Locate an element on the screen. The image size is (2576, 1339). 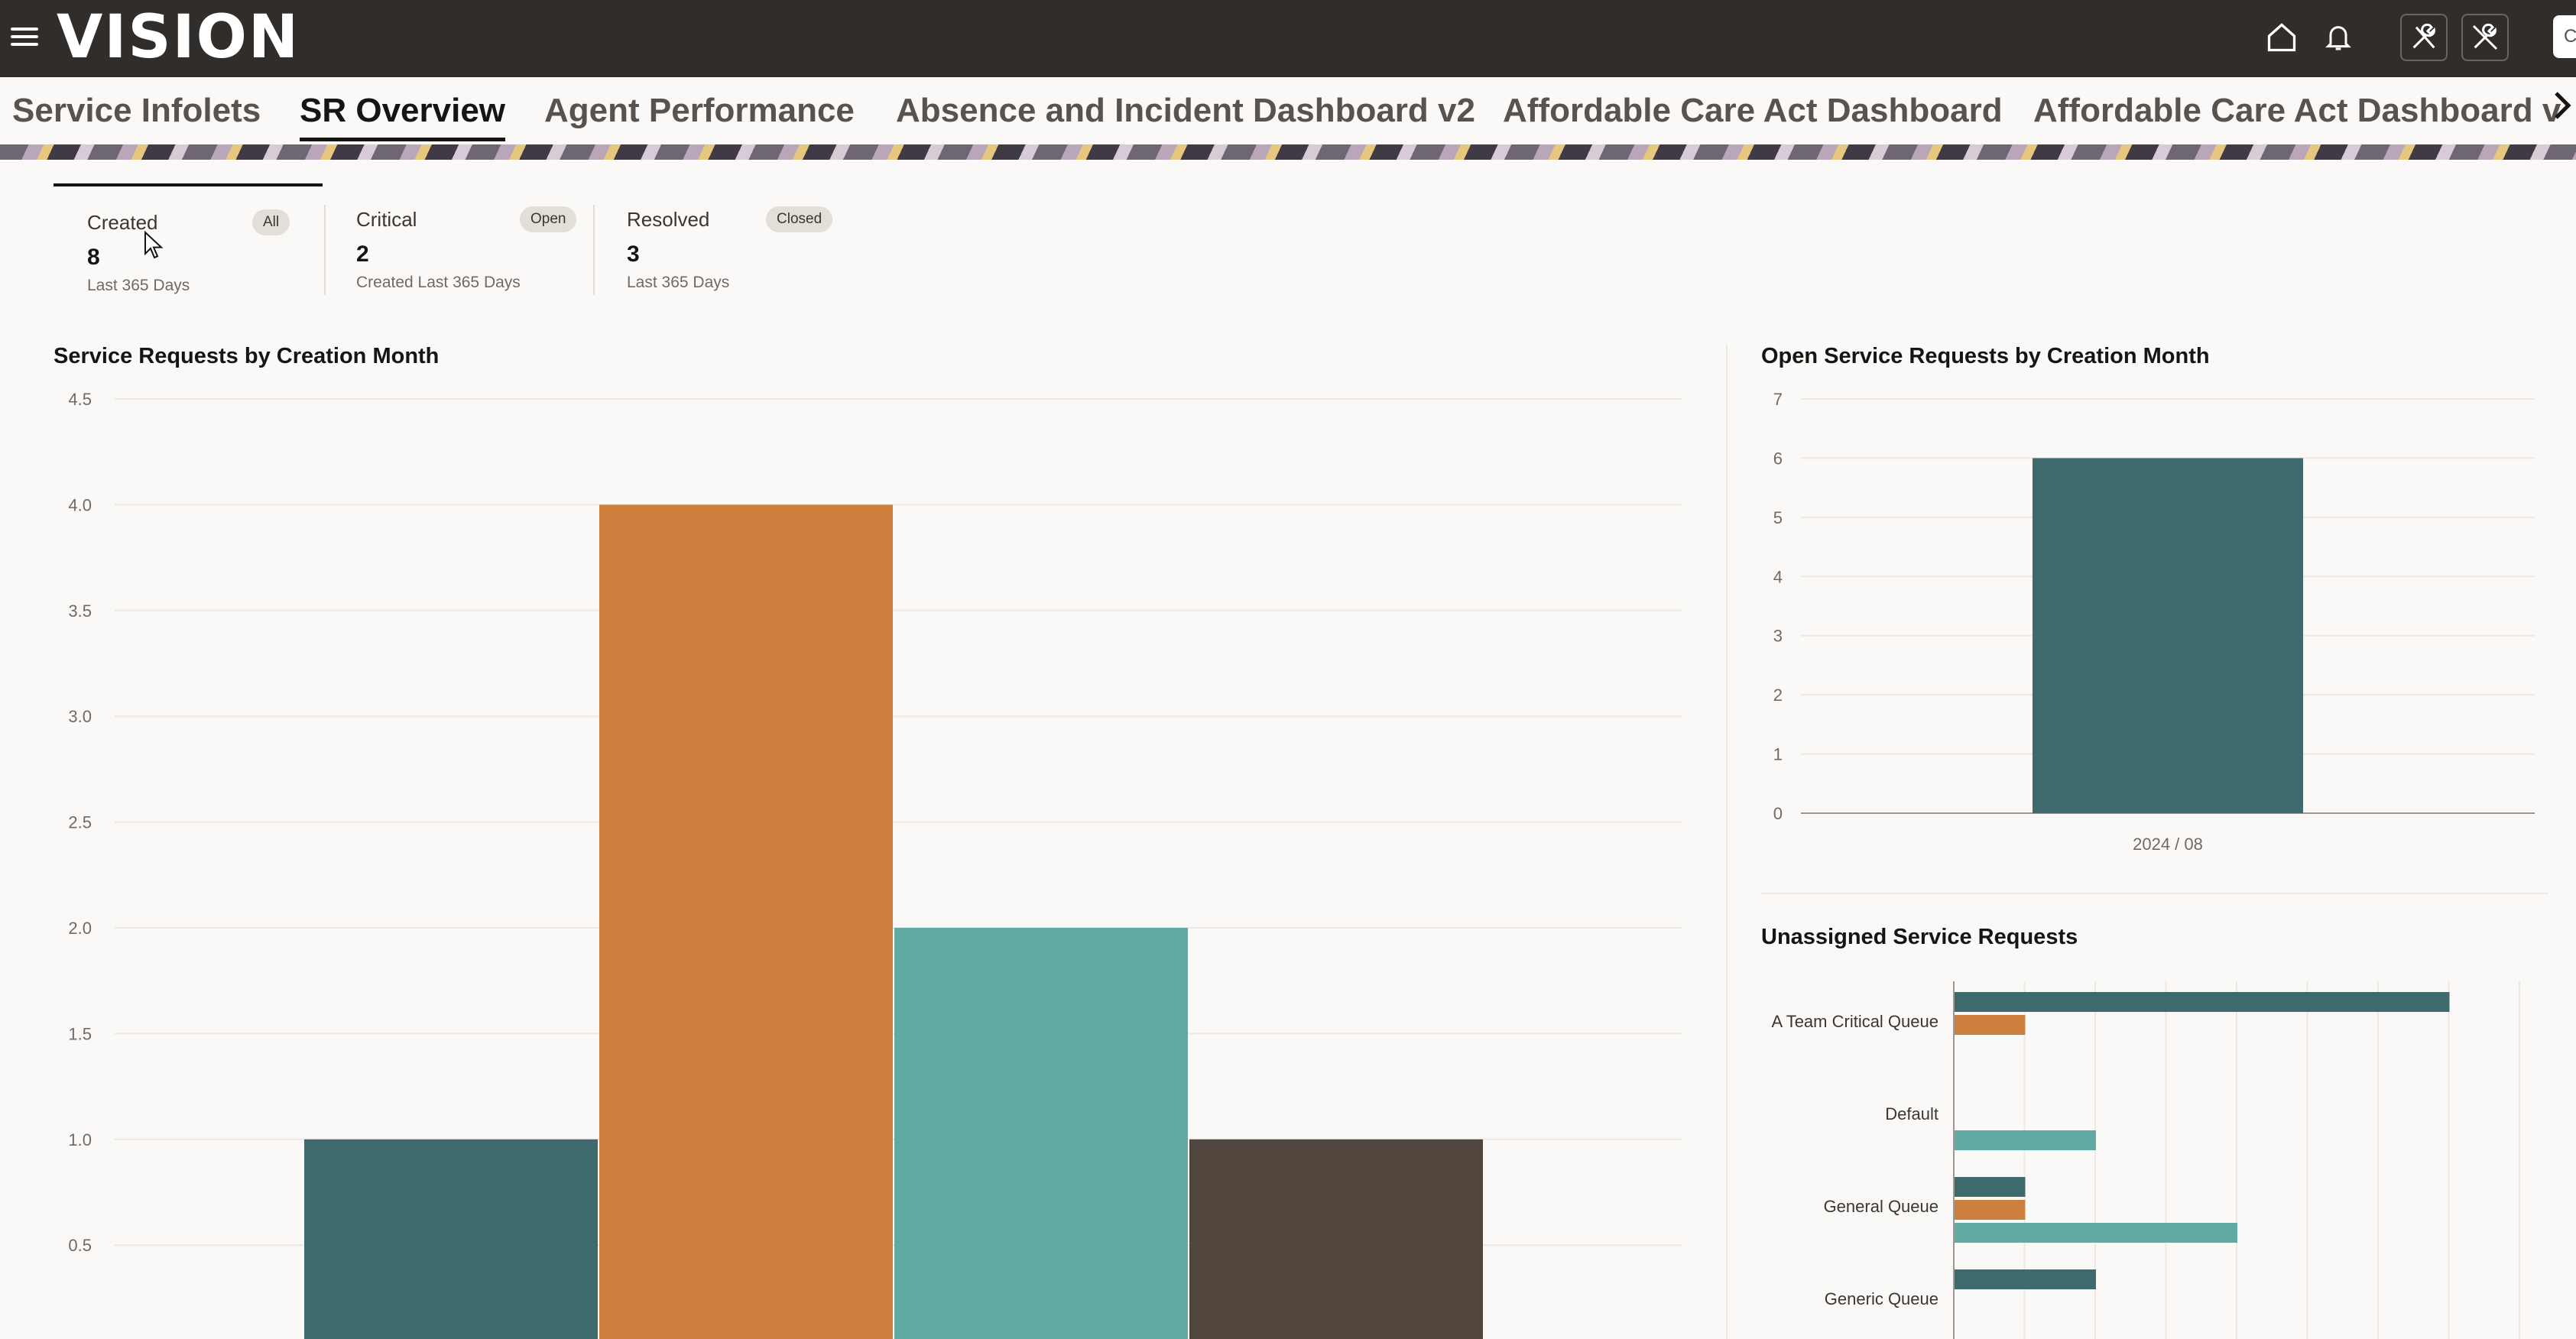
y-tick-label: 3 is located at coordinates (1778, 636).